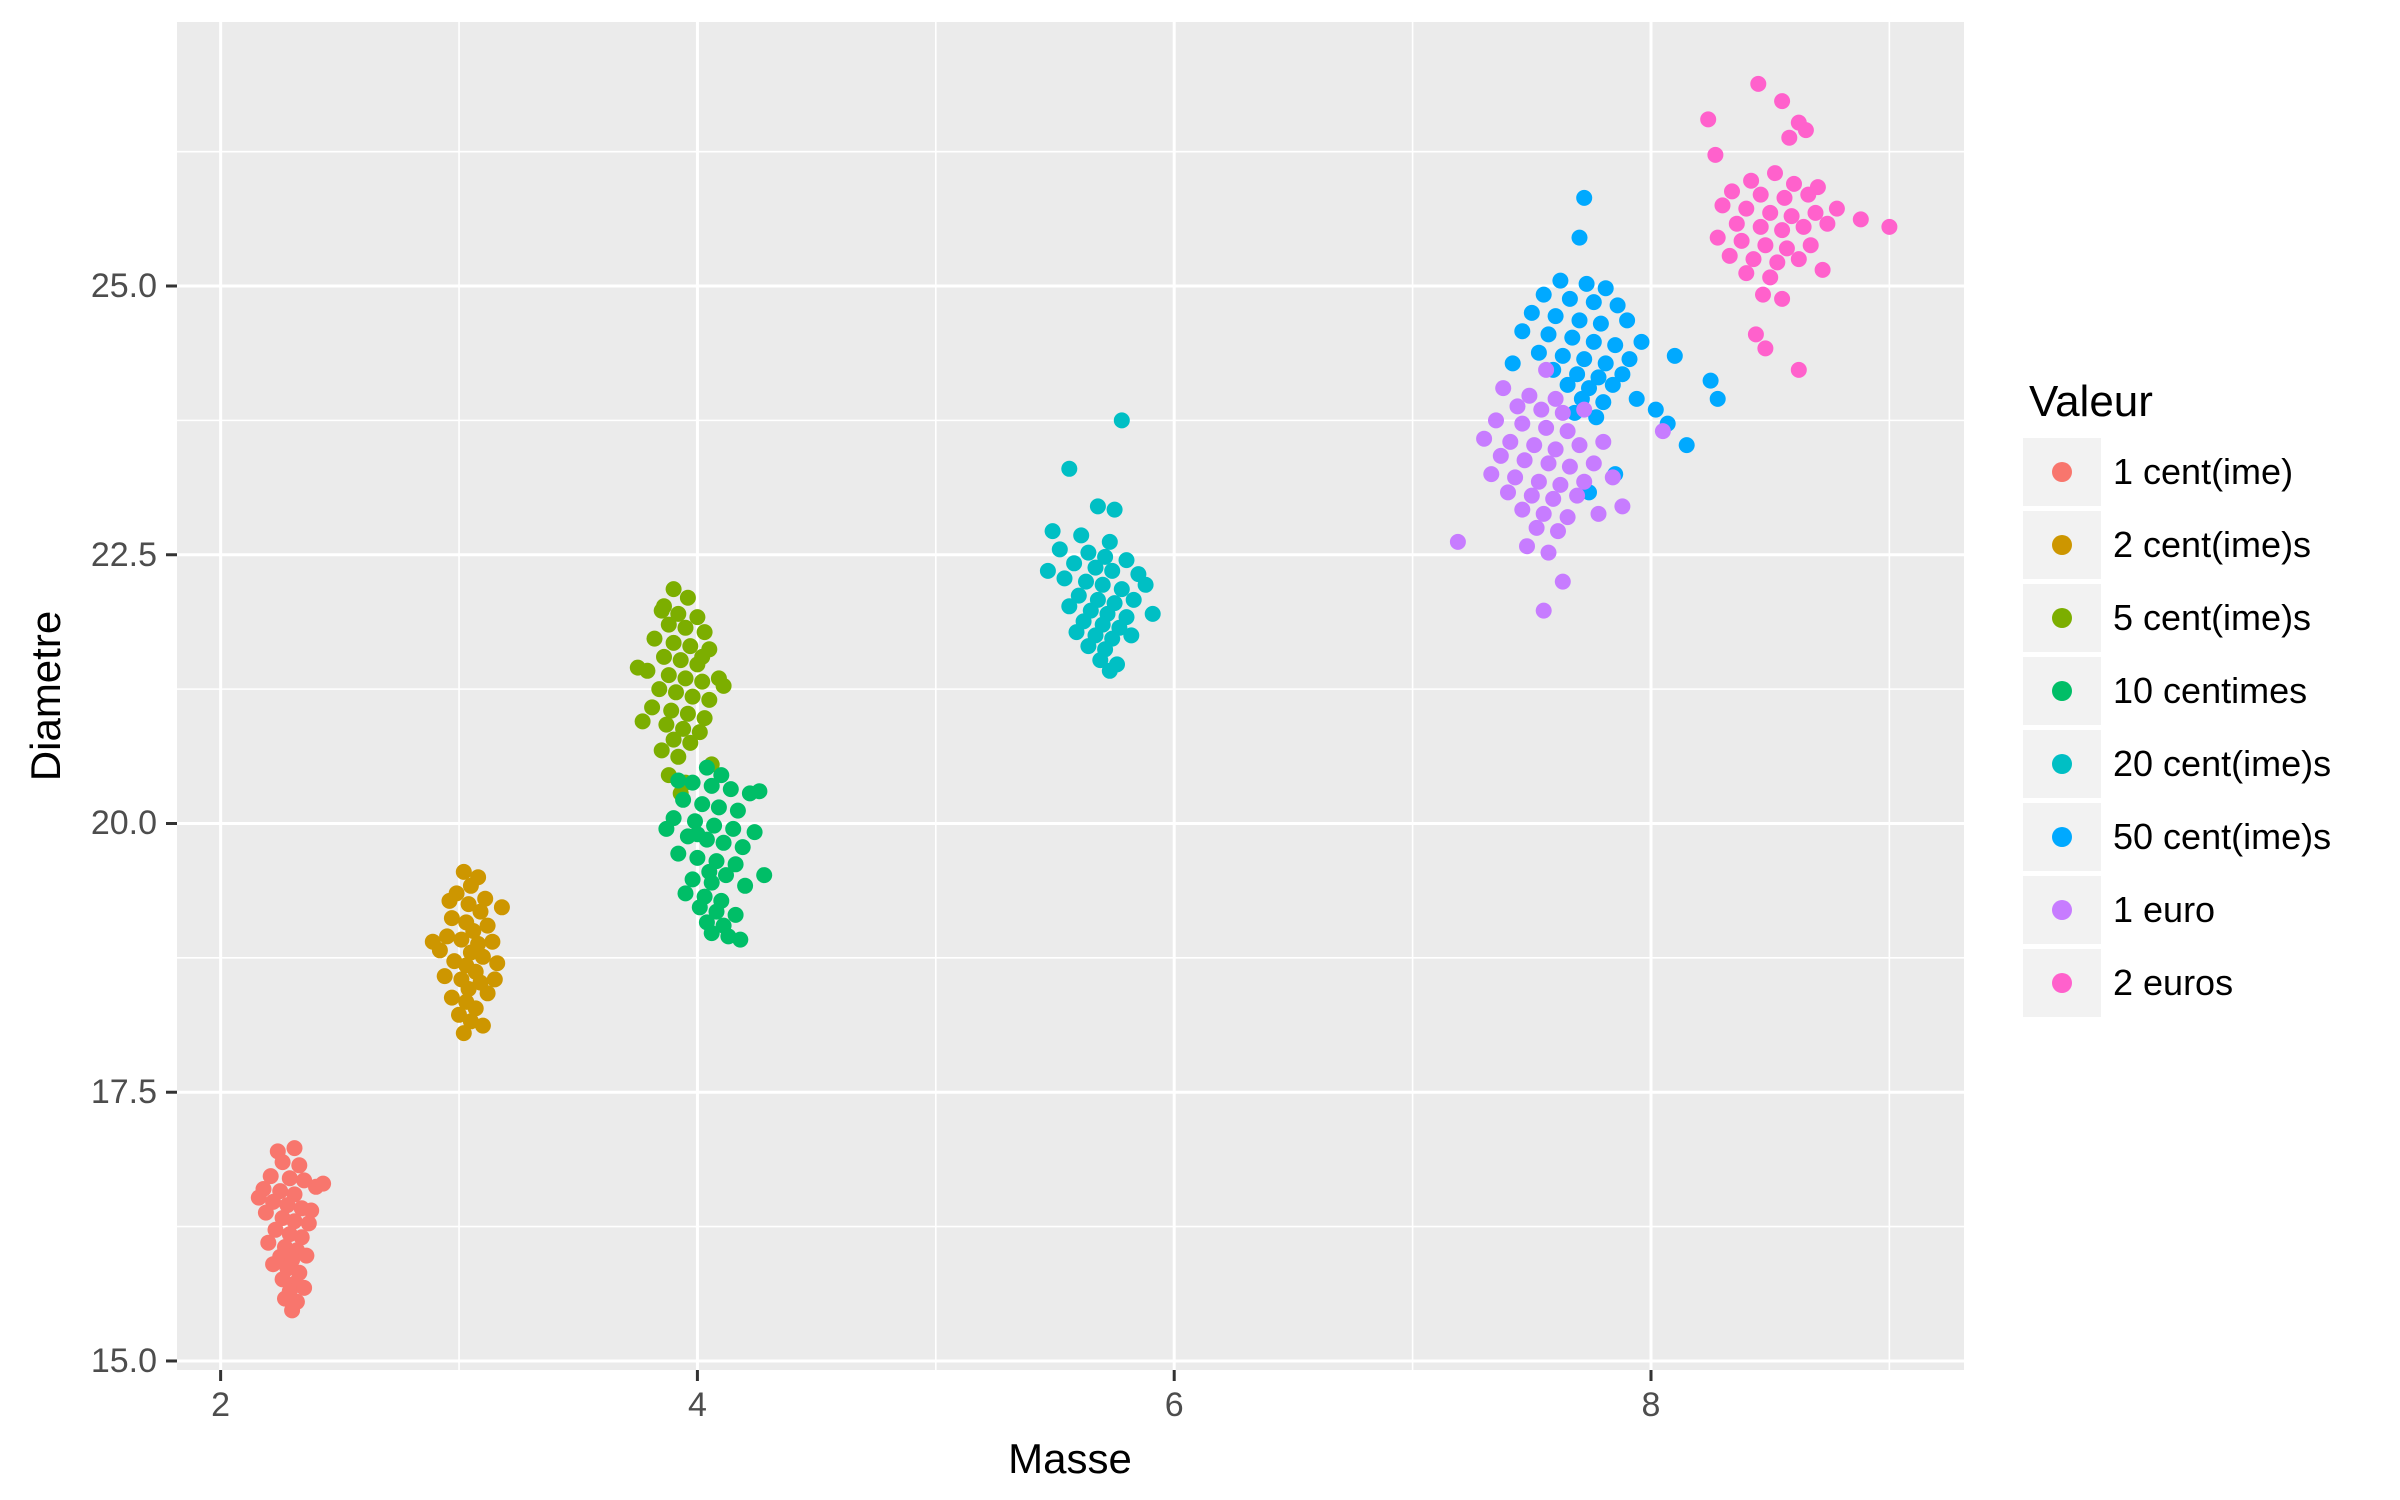  I want to click on legend-title: Valeur, so click(2091, 401).